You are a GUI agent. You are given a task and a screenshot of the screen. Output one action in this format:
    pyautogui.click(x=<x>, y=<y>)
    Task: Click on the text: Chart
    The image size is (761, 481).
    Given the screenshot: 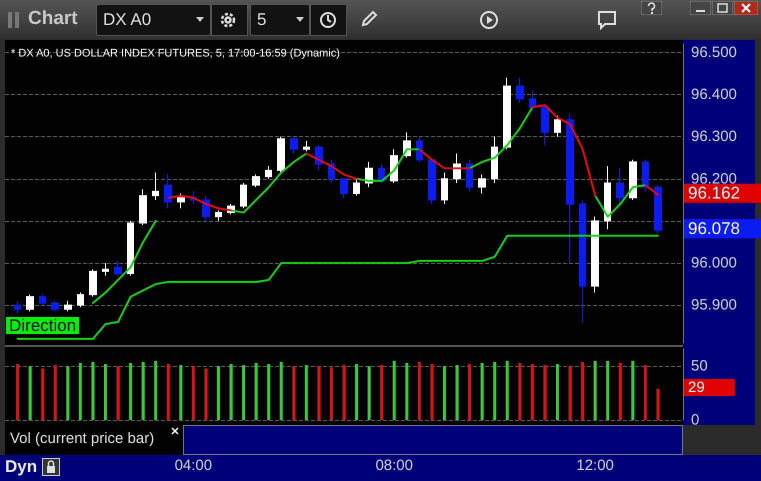 What is the action you would take?
    pyautogui.click(x=53, y=19)
    